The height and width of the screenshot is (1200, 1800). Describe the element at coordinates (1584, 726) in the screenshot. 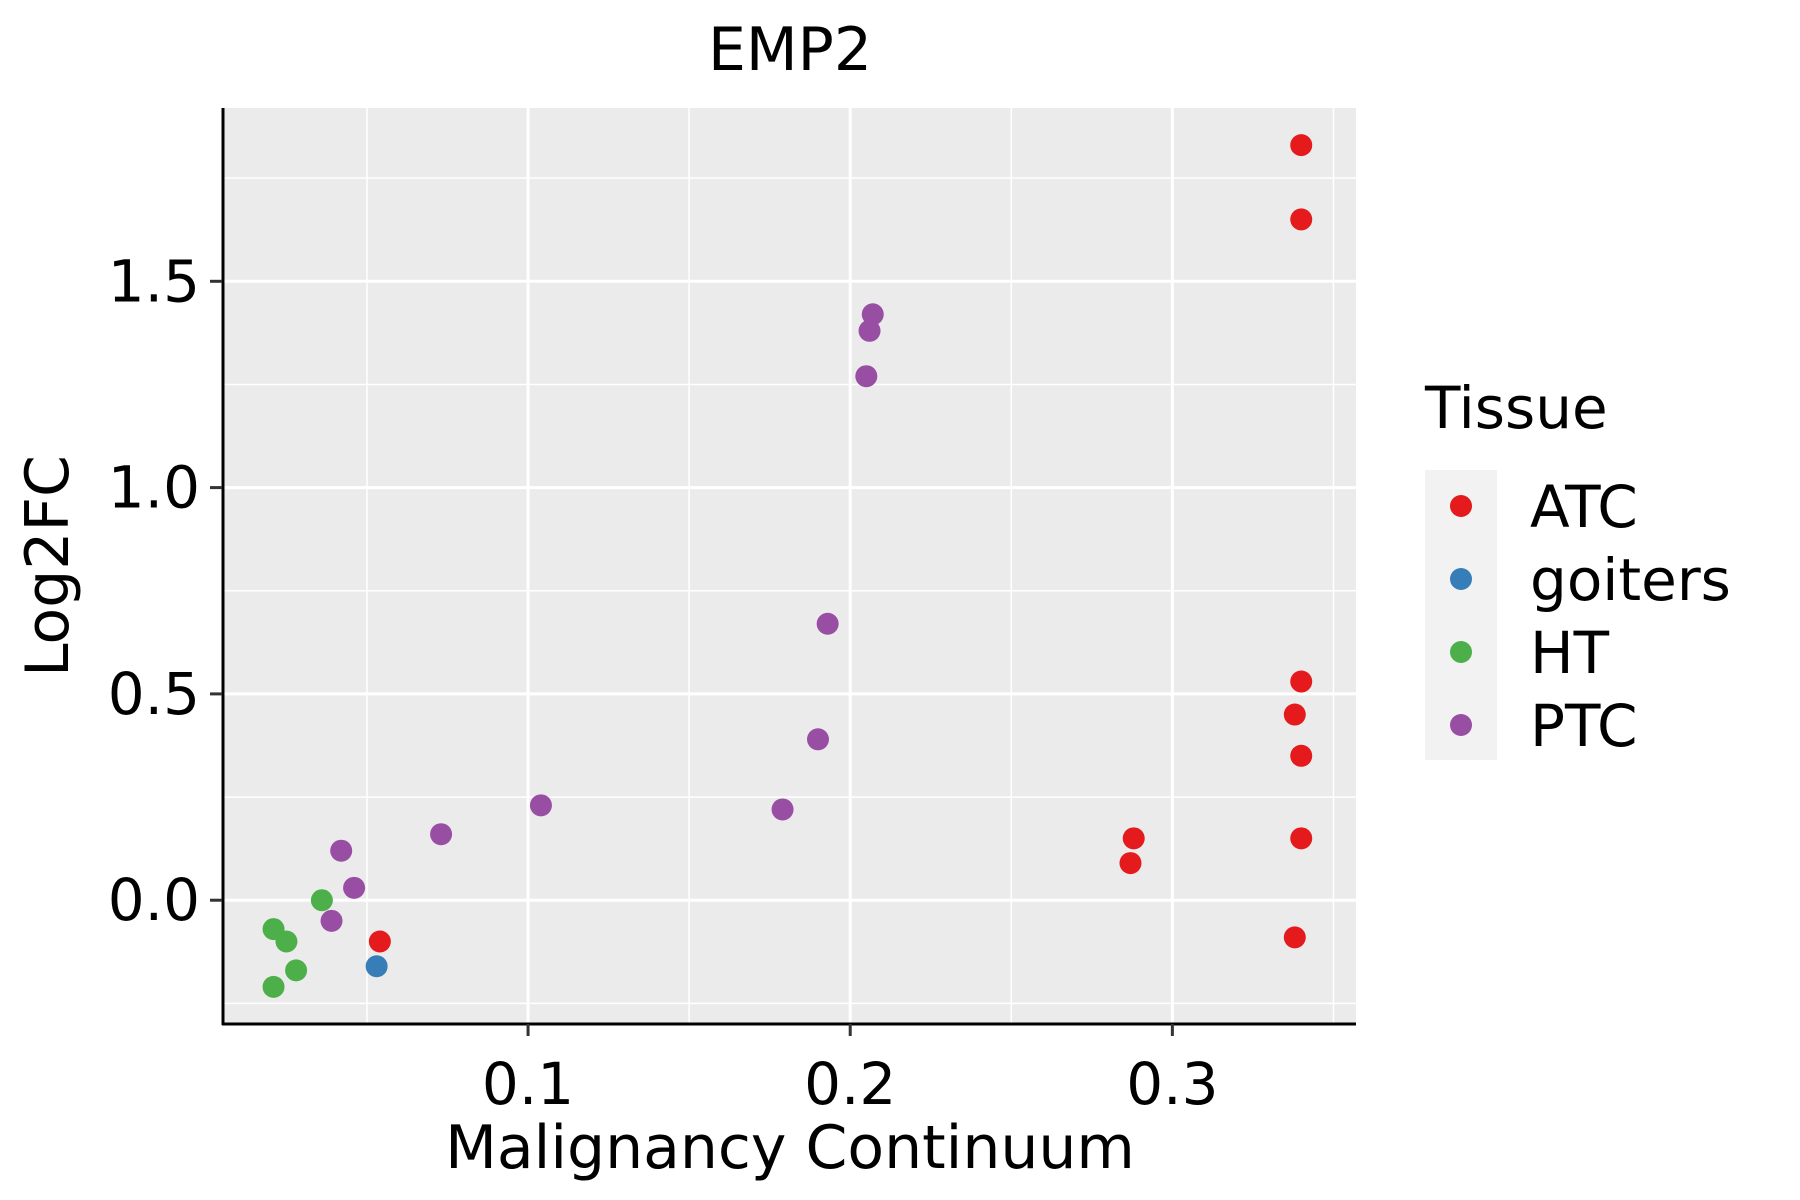

I see `legend-label-ptc: PTC` at that location.